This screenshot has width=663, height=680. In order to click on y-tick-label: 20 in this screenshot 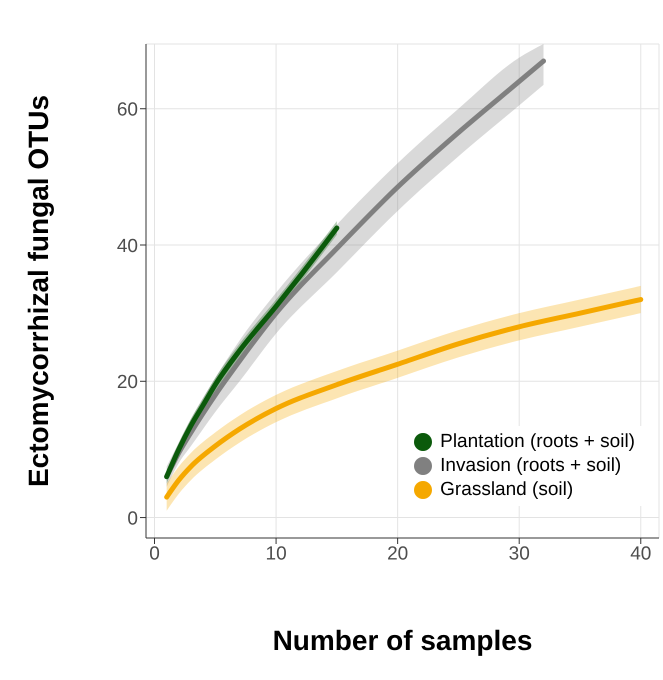, I will do `click(127, 383)`.